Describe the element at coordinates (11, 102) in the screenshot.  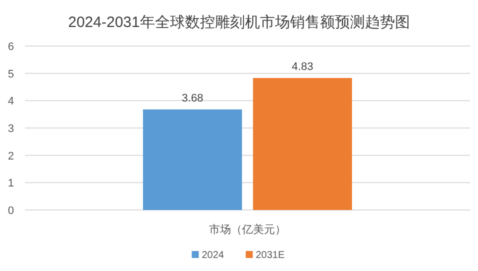
I see `y-tick-label: 4` at that location.